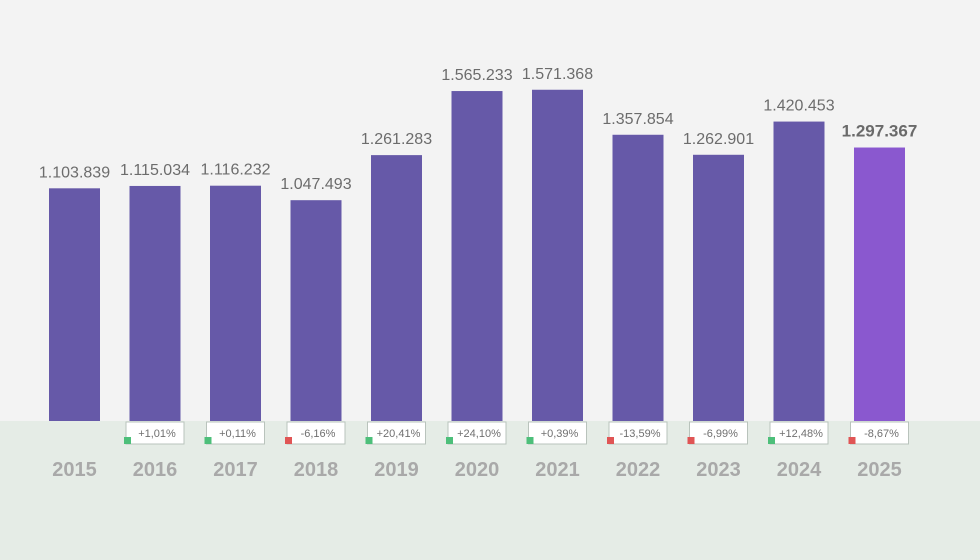 This screenshot has height=560, width=980. What do you see at coordinates (477, 470) in the screenshot?
I see `x-tick-label: 2020` at bounding box center [477, 470].